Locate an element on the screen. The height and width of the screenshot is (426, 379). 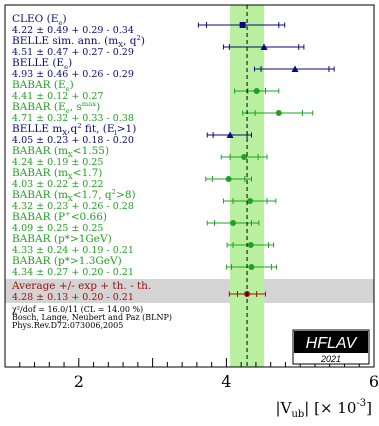
measurement-label: BABAR (P+​<0.66) is located at coordinates (59, 216).